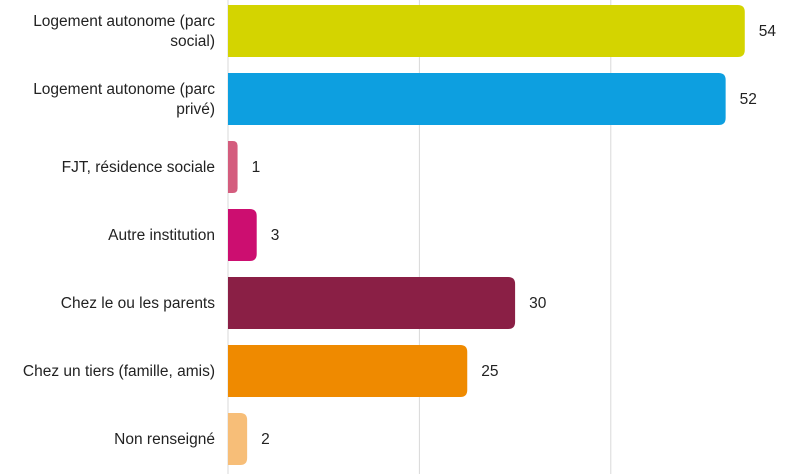 This screenshot has width=790, height=474. I want to click on category-label-line-4-0: Chez le ou les parents, so click(138, 303).